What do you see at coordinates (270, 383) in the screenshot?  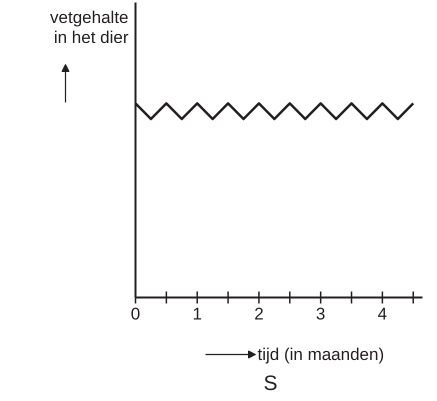 I see `text: S` at bounding box center [270, 383].